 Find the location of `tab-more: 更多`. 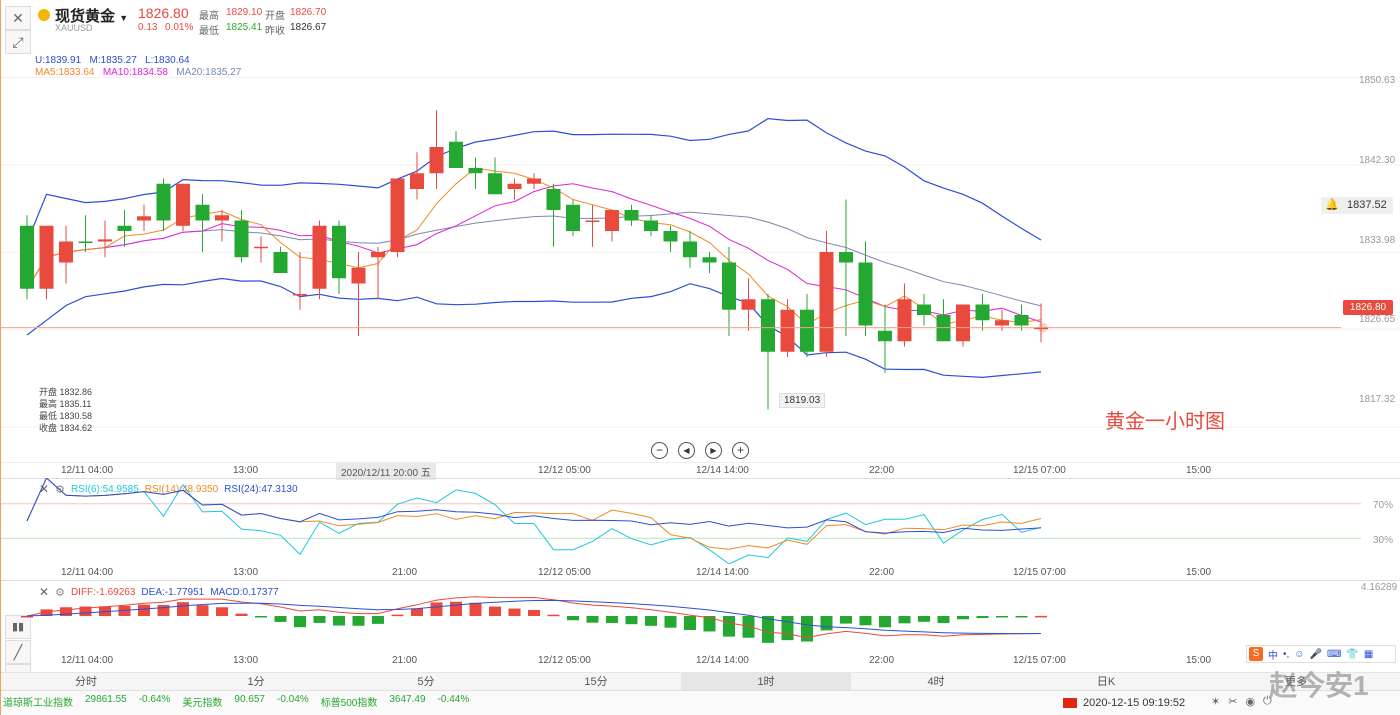

tab-more: 更多 is located at coordinates (1296, 682).